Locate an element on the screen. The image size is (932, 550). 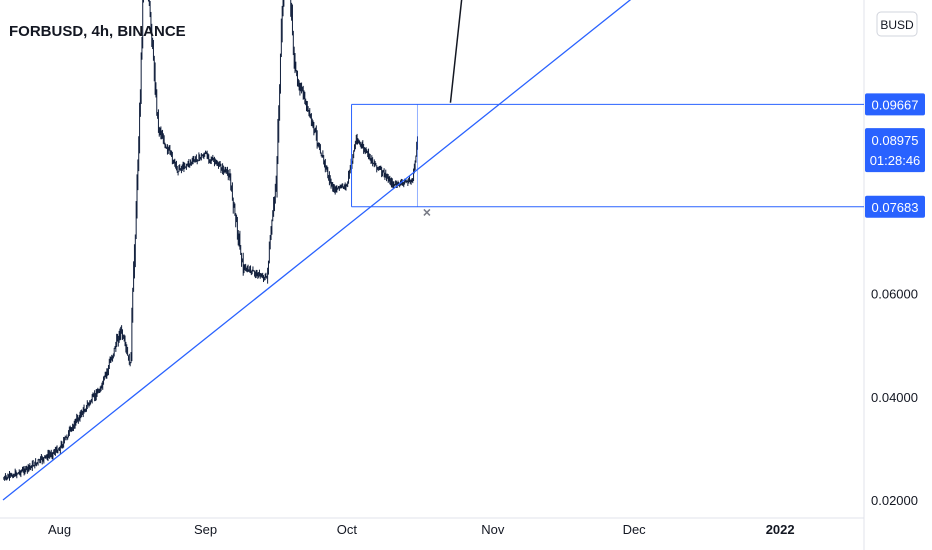
currency-button: BUSD is located at coordinates (897, 24).